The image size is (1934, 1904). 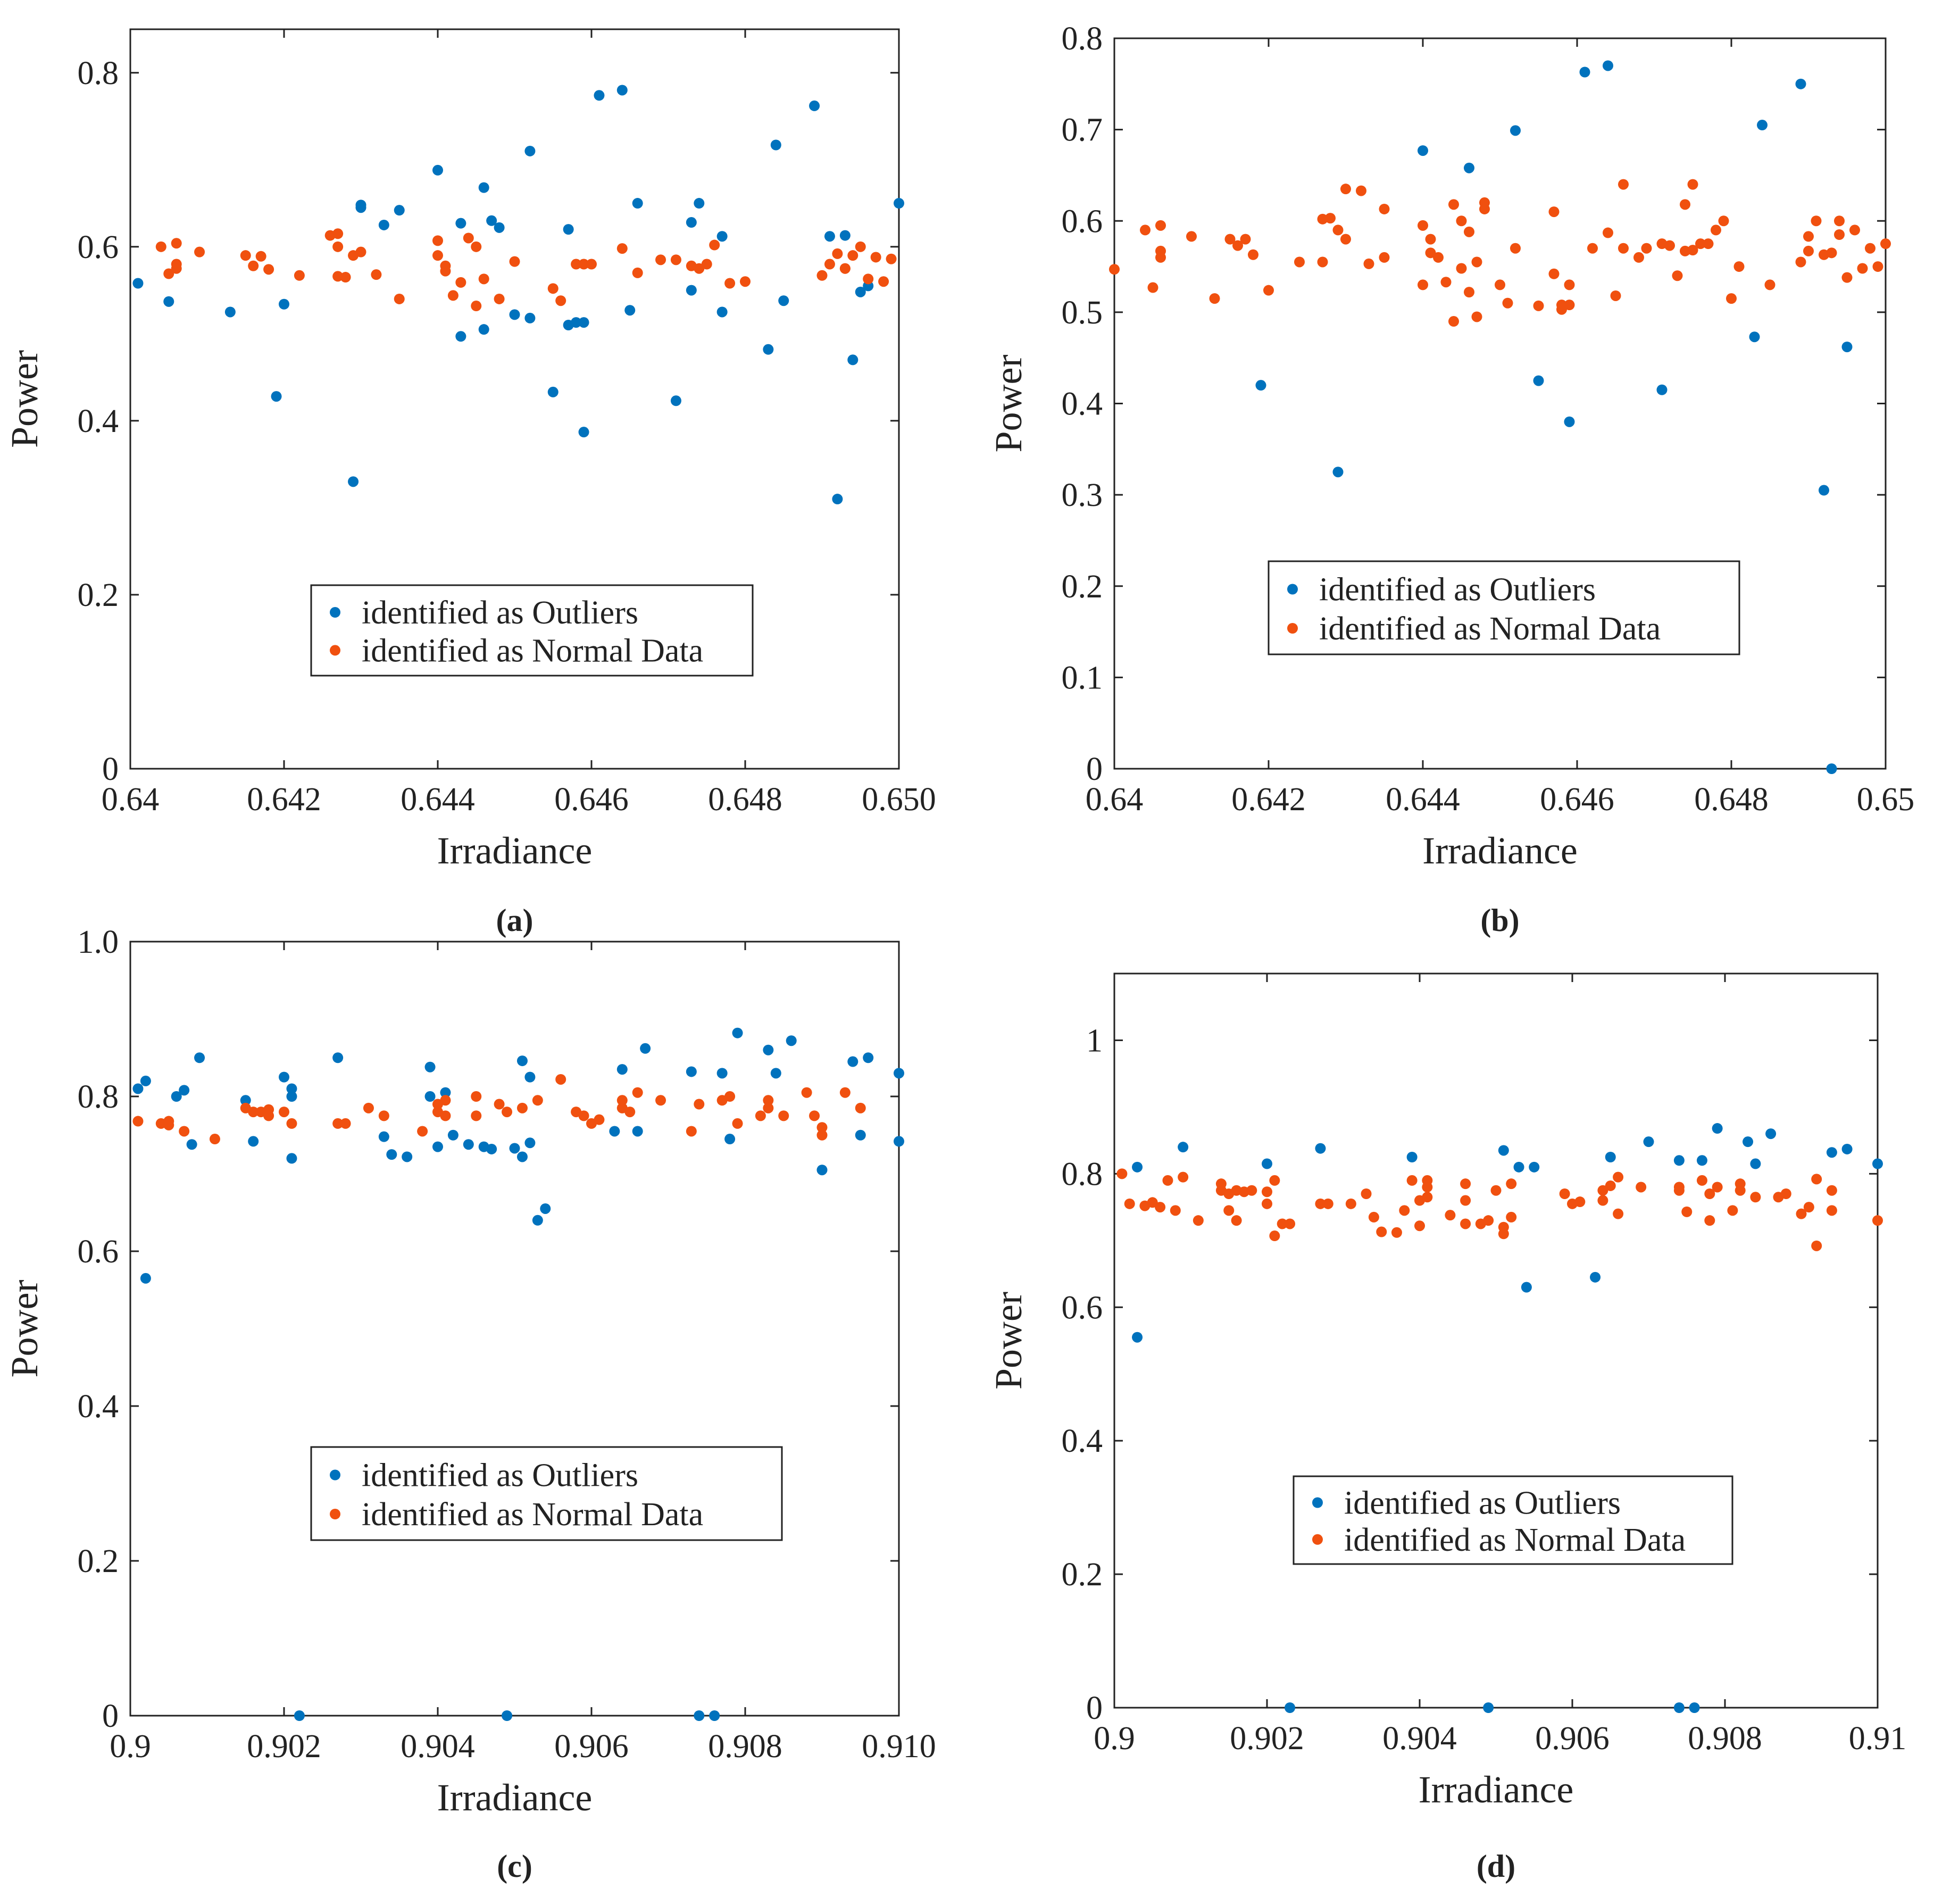 I want to click on y-tick-label: 0.5, so click(x=1082, y=313).